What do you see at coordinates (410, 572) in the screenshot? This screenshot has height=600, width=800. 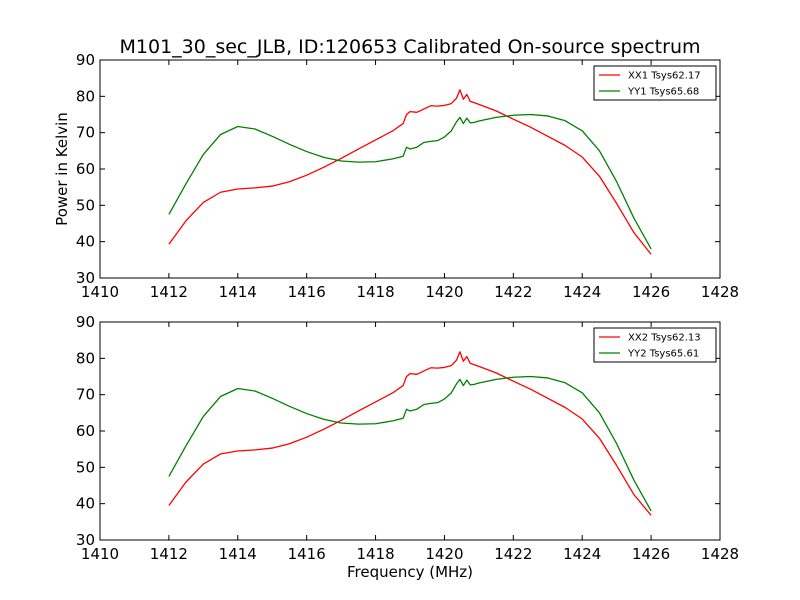 I see `x-axis-label: Frequency (MHz)` at bounding box center [410, 572].